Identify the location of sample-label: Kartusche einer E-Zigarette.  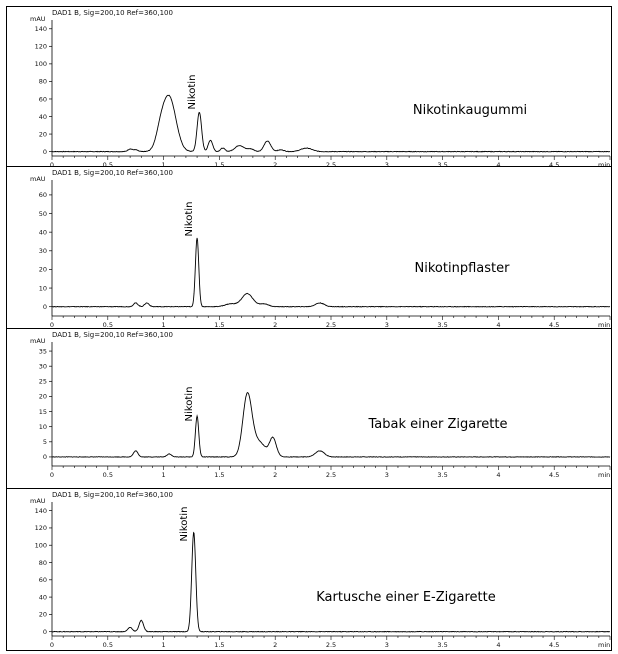
(405, 597).